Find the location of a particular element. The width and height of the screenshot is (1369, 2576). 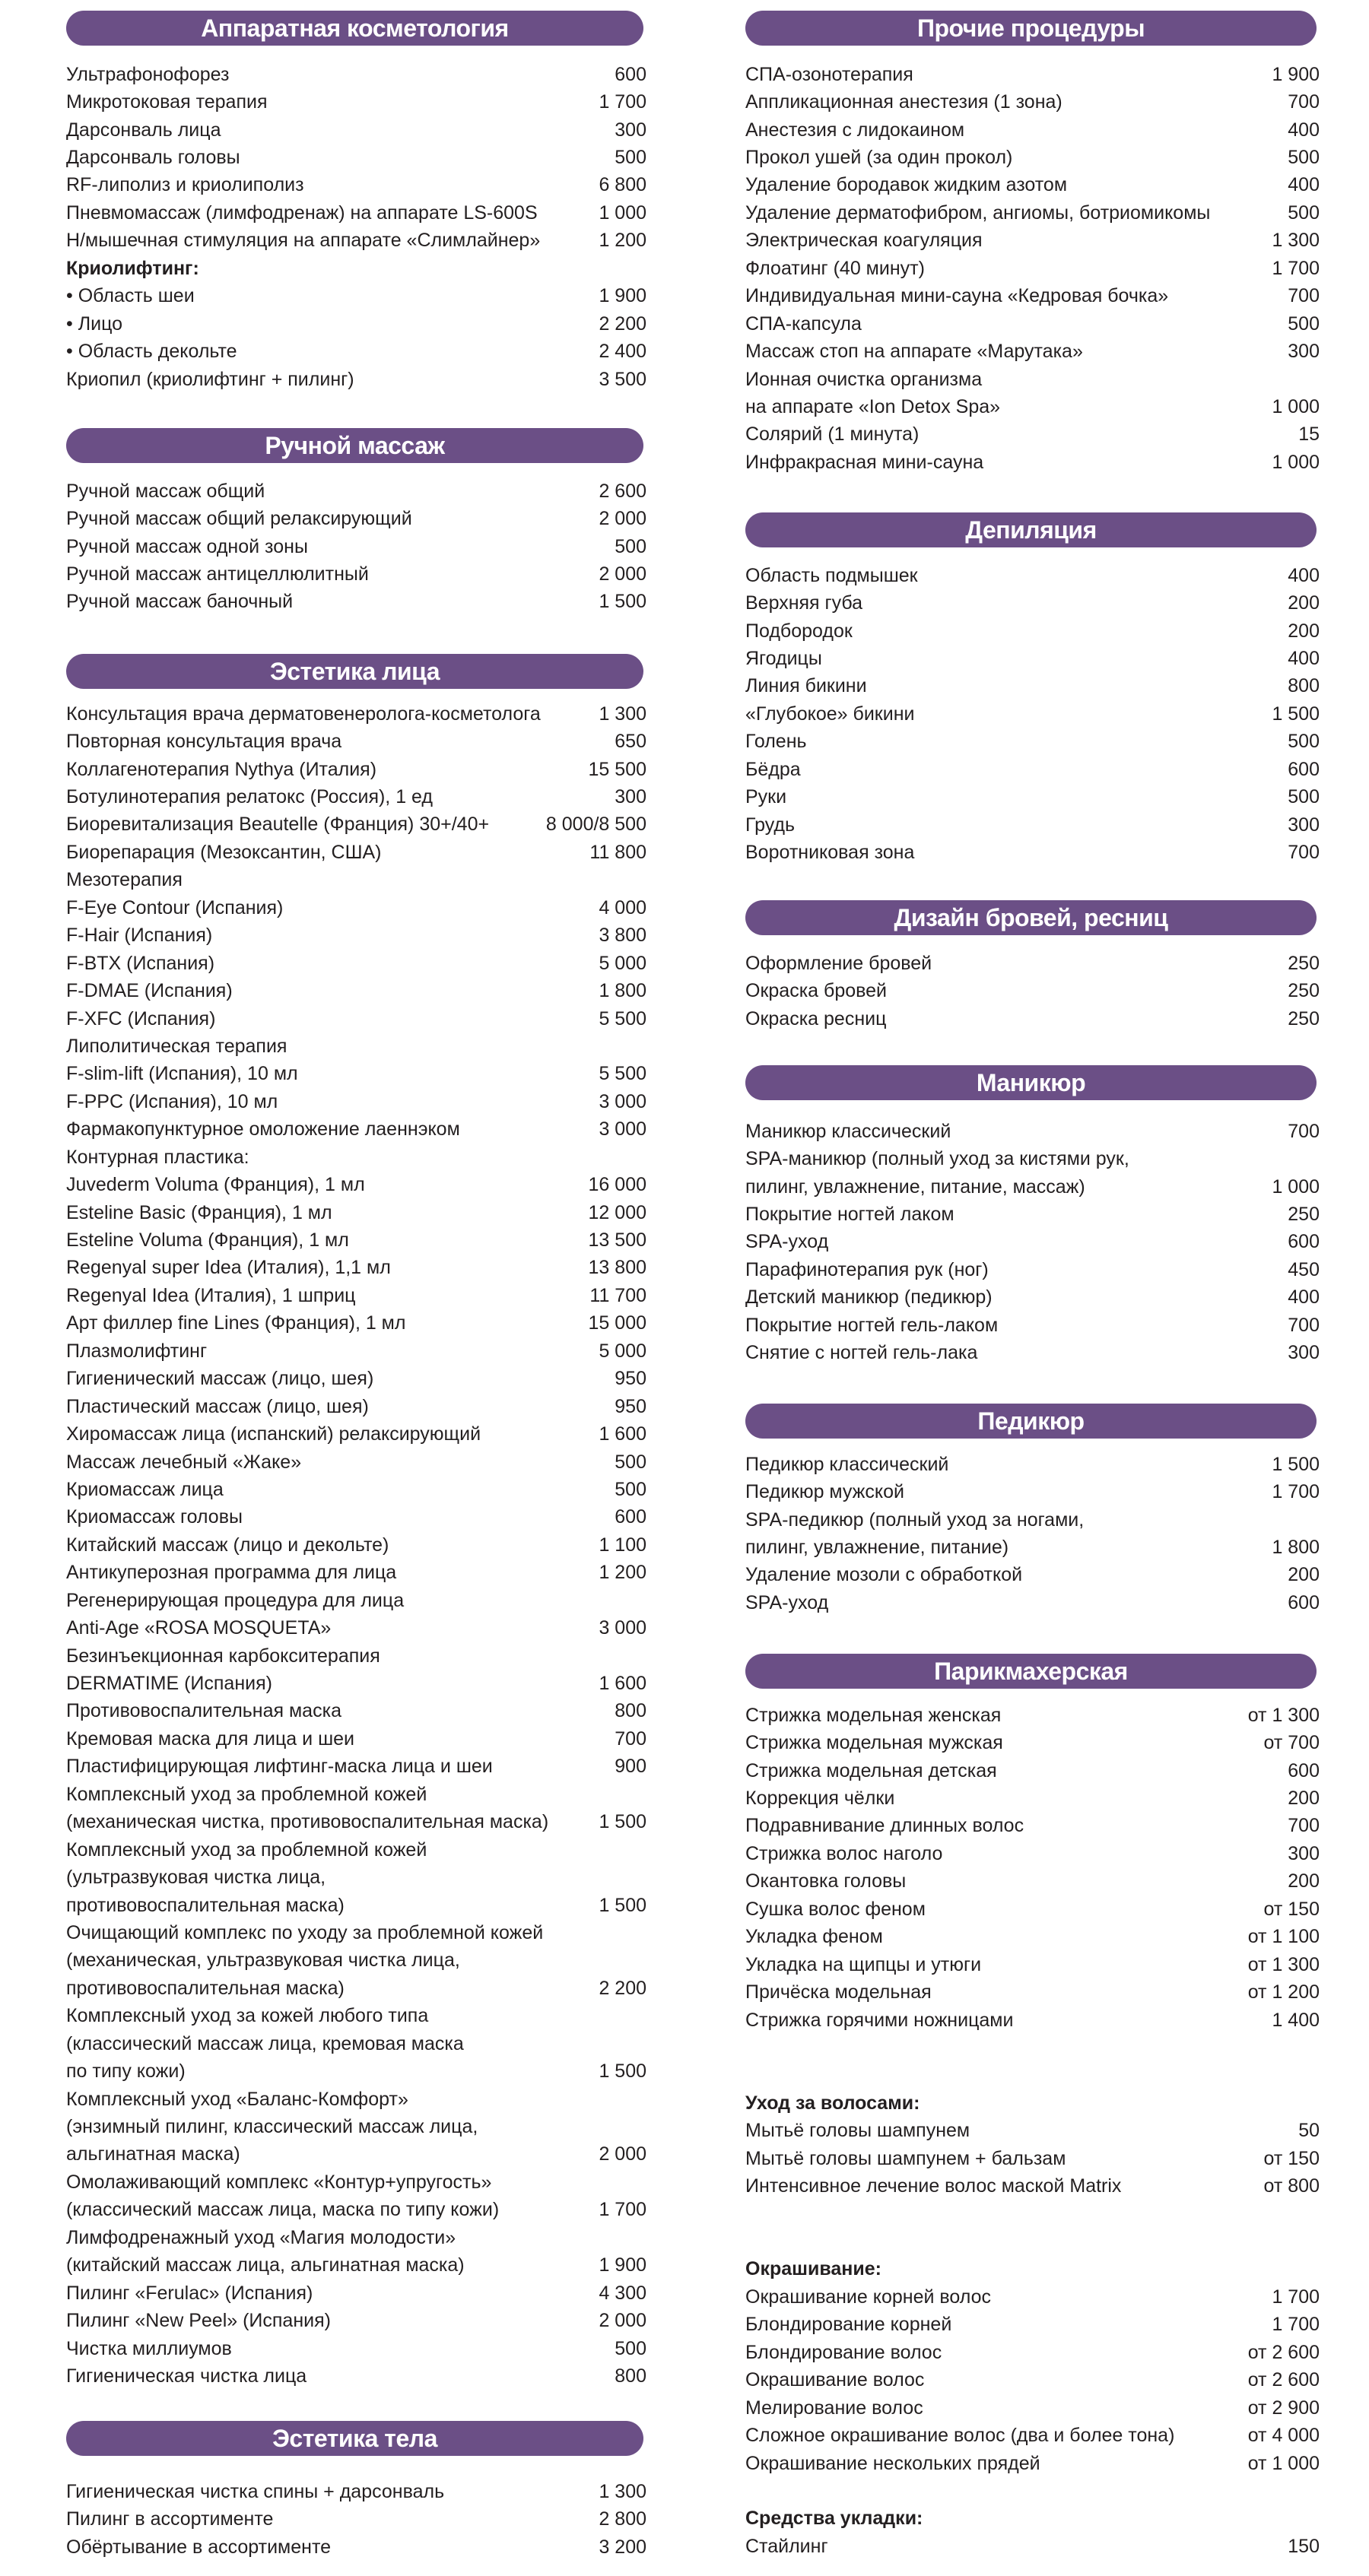

service-name: Флоатинг (40 минут) is located at coordinates (835, 268).